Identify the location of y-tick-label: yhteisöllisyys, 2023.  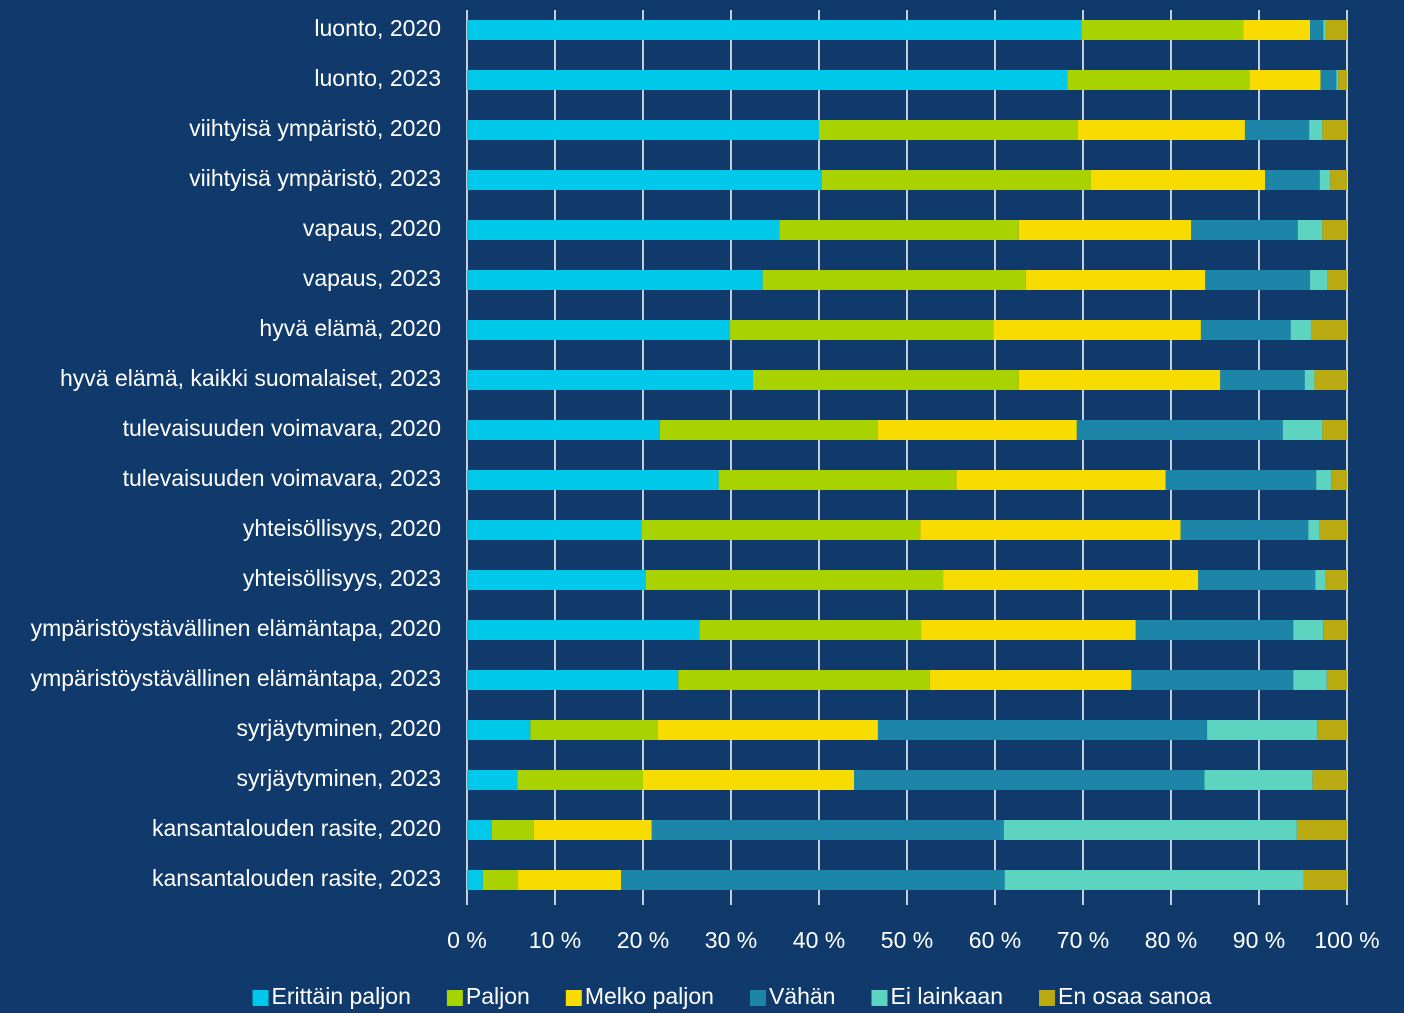
(342, 578).